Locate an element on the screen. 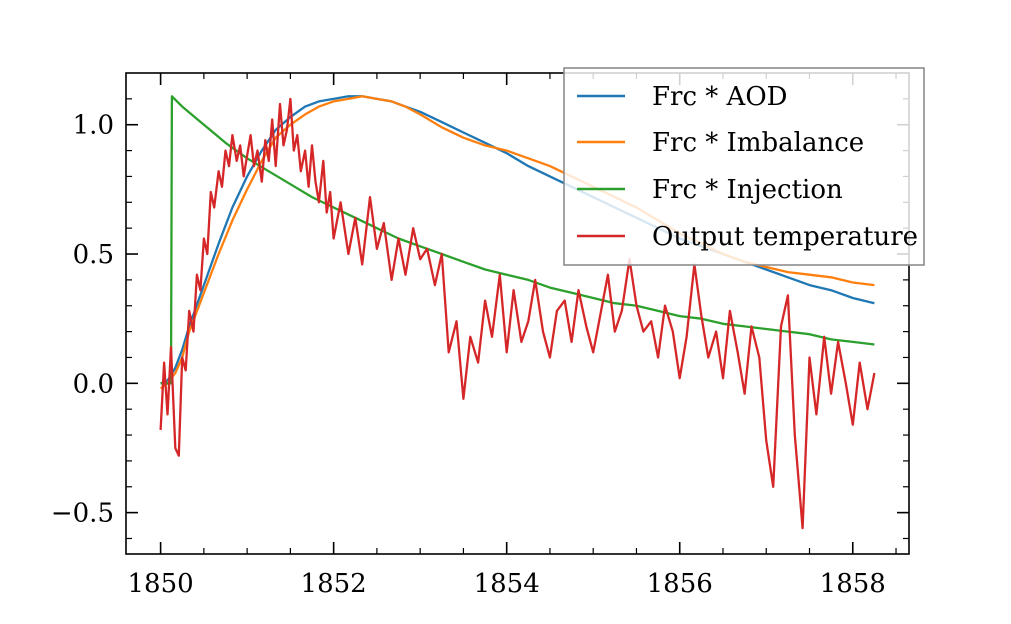 This screenshot has width=1011, height=624. legend-label-imbalance: Frc * Imbalance is located at coordinates (758, 143).